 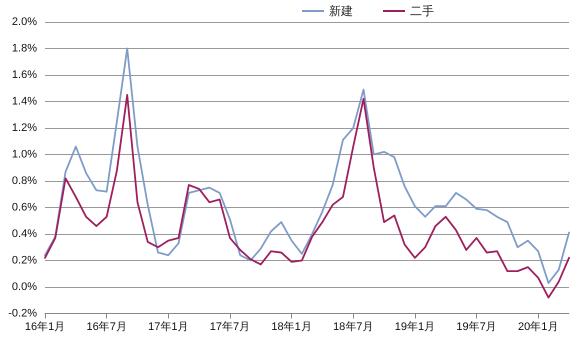 What do you see at coordinates (25, 181) in the screenshot?
I see `y-tick-label: 0.8%` at bounding box center [25, 181].